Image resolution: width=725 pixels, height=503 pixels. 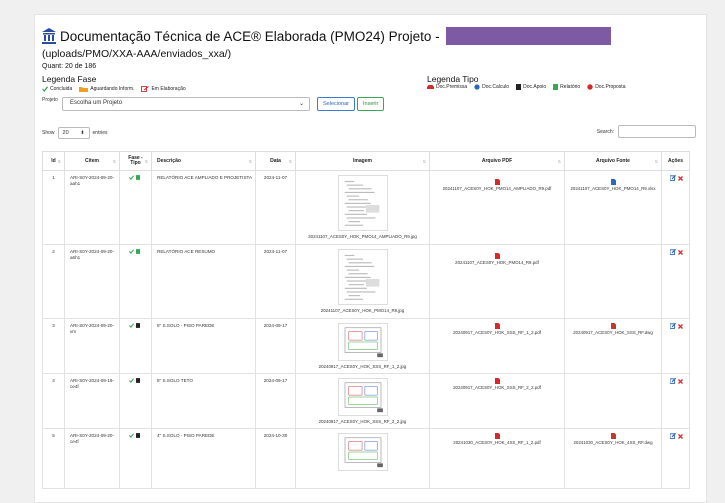 I want to click on legend-doc-proposta: Doc.Proposta, so click(x=606, y=87).